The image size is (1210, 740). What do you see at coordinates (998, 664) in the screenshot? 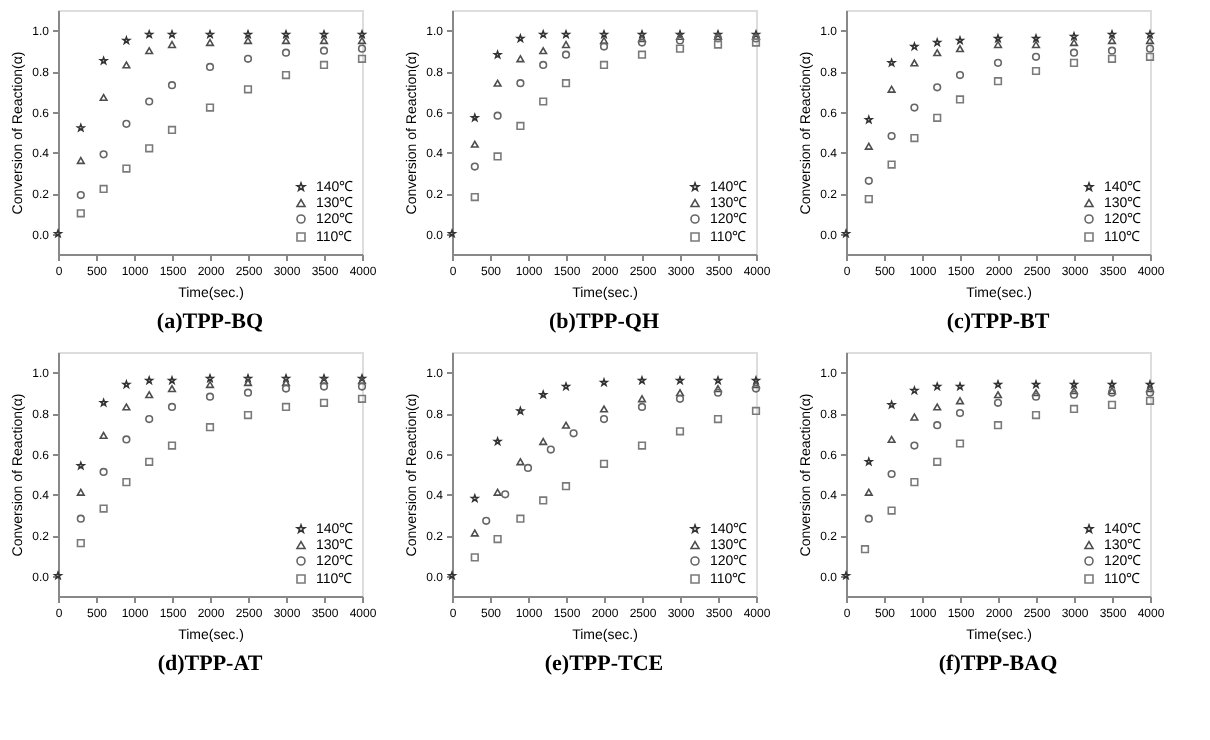
I see `text: (f)TPP-BAQ` at bounding box center [998, 664].